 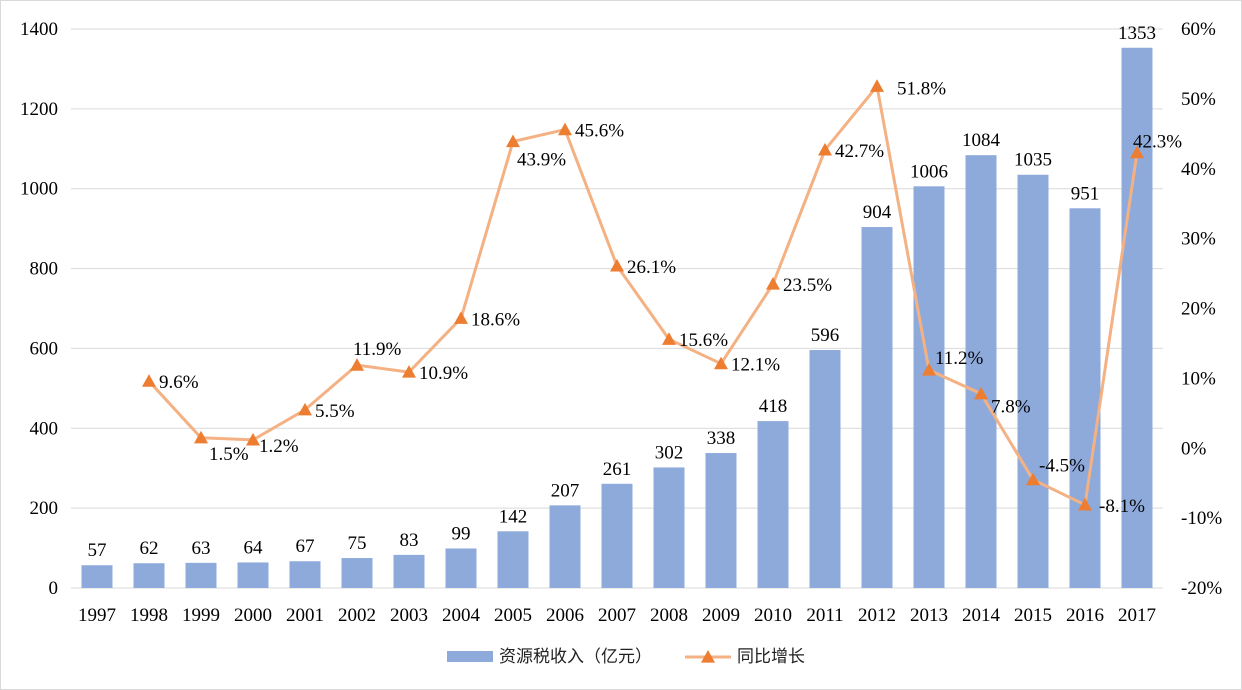 What do you see at coordinates (541, 159) in the screenshot?
I see `growth-value-label: 43.9%` at bounding box center [541, 159].